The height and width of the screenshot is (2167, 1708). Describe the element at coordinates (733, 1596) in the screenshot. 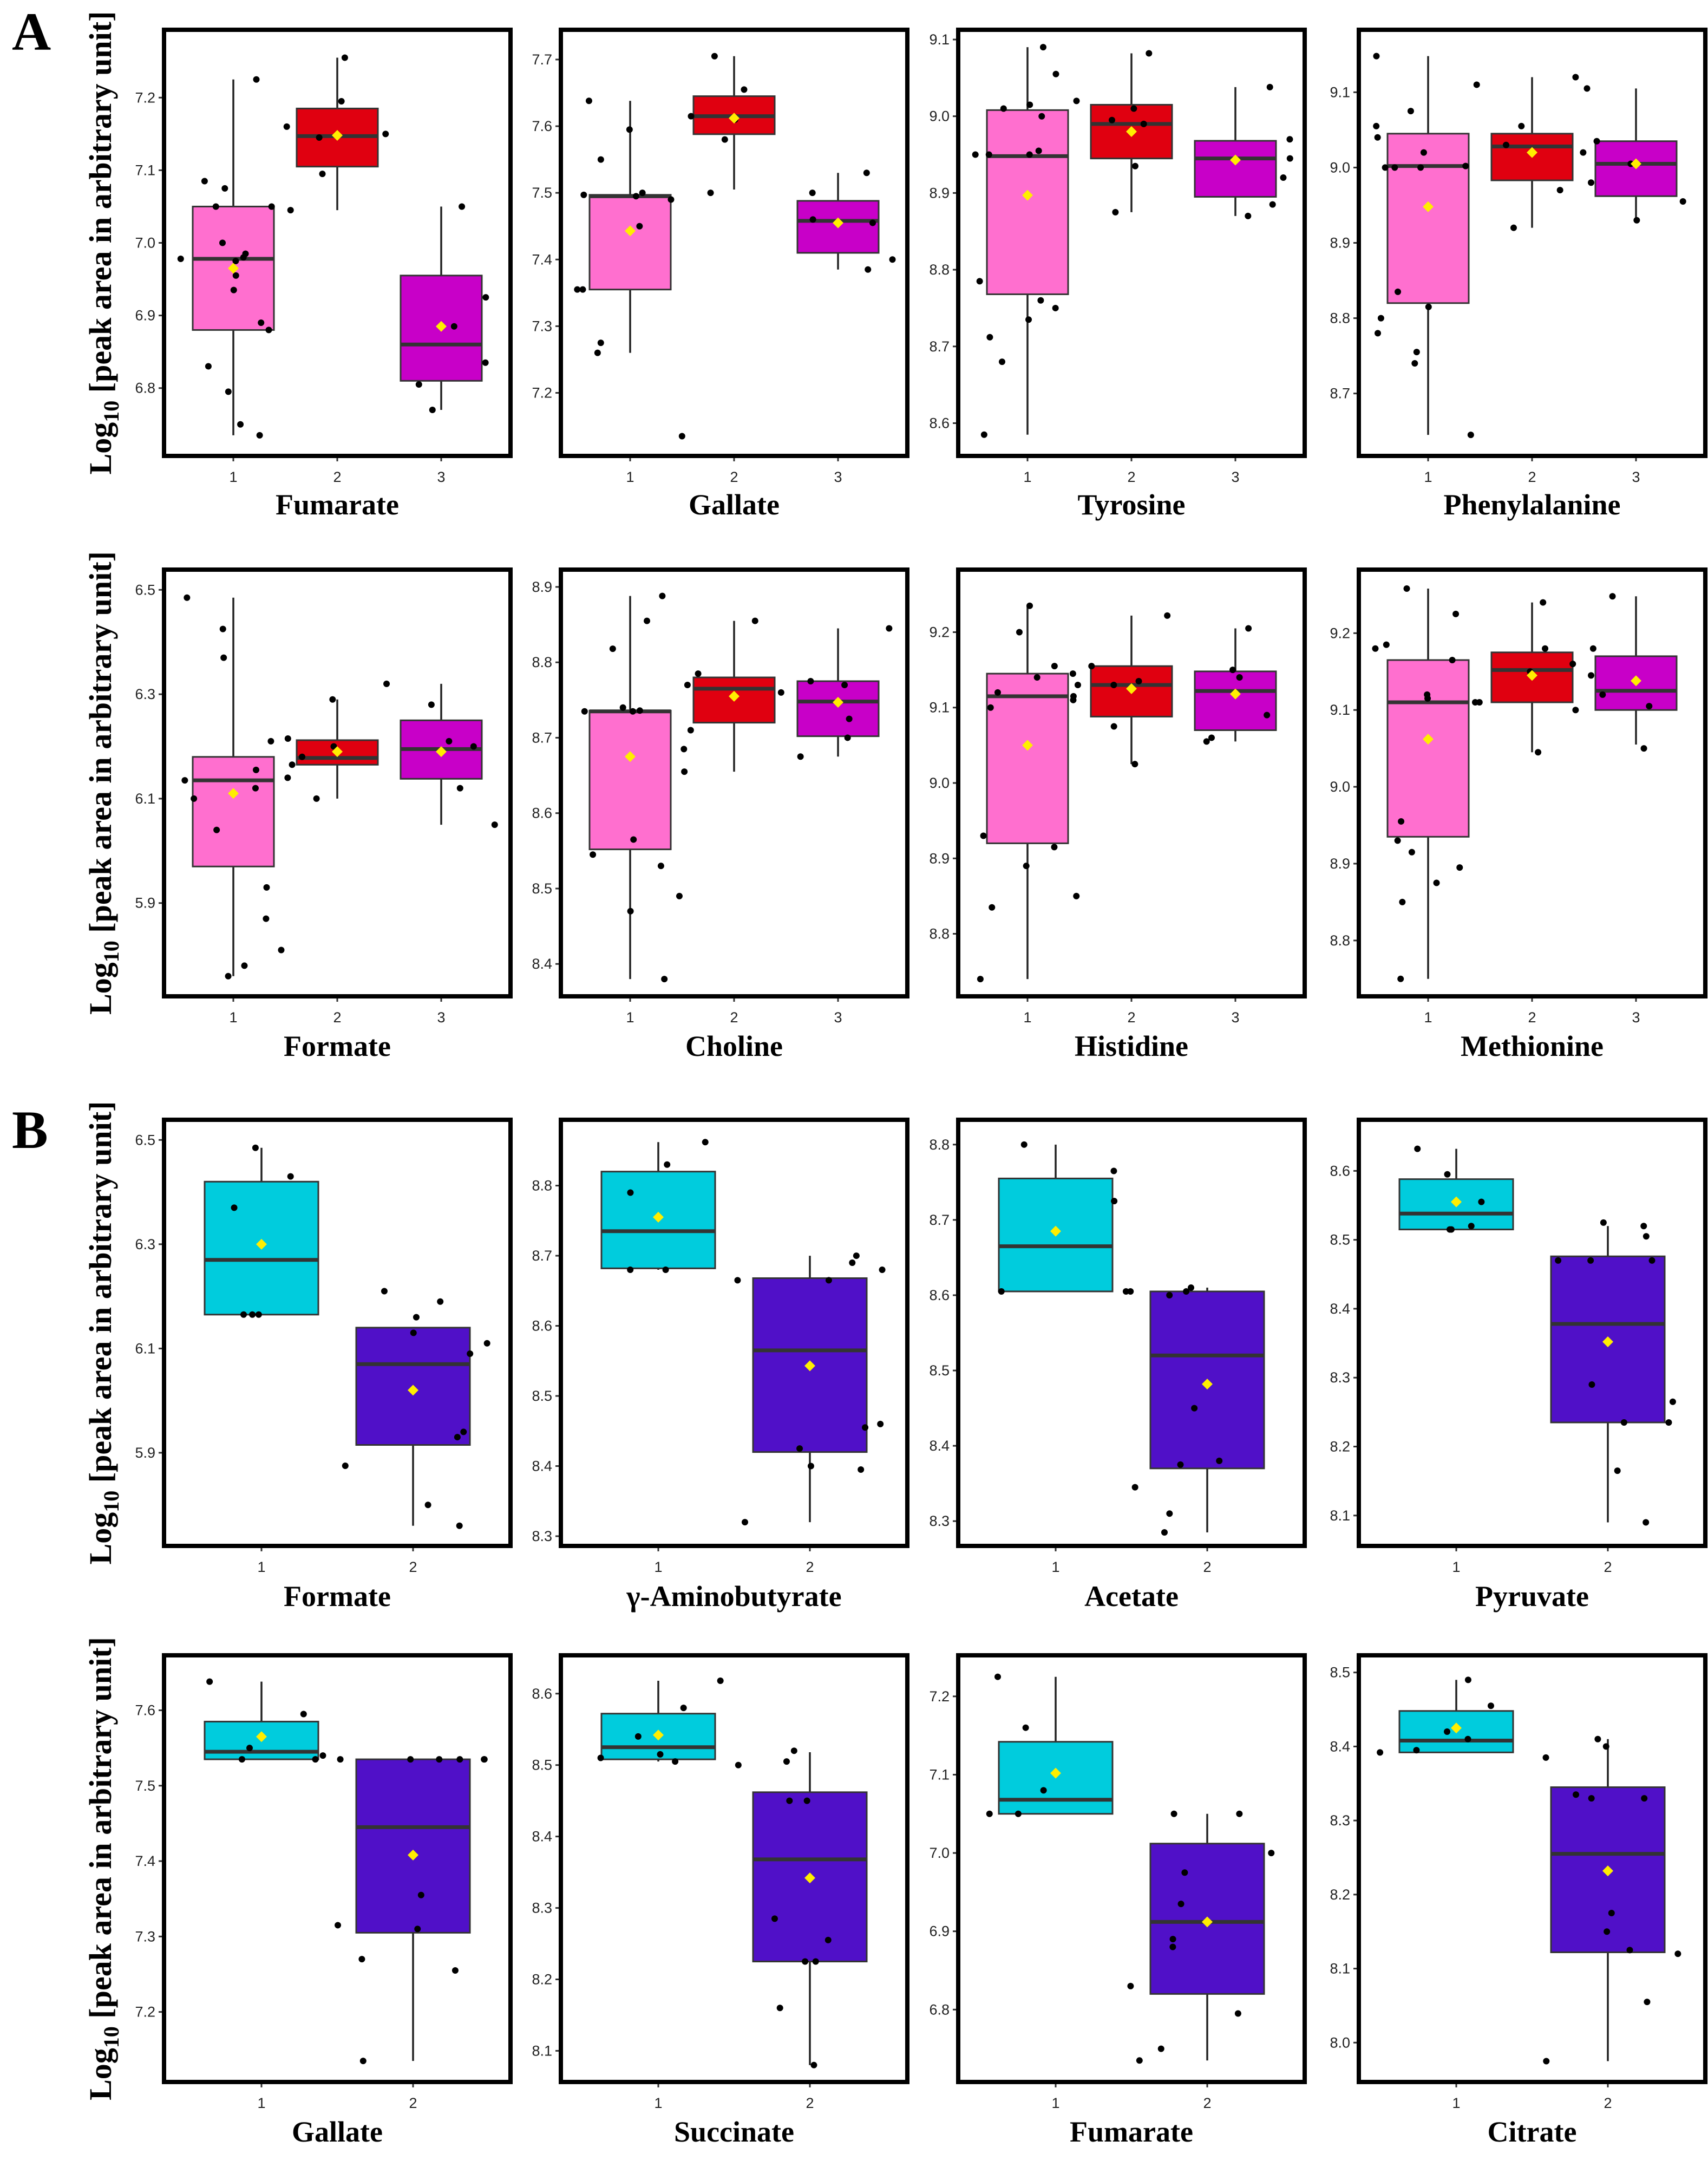

I see `chart-title: γ-Aminobutyrate` at that location.